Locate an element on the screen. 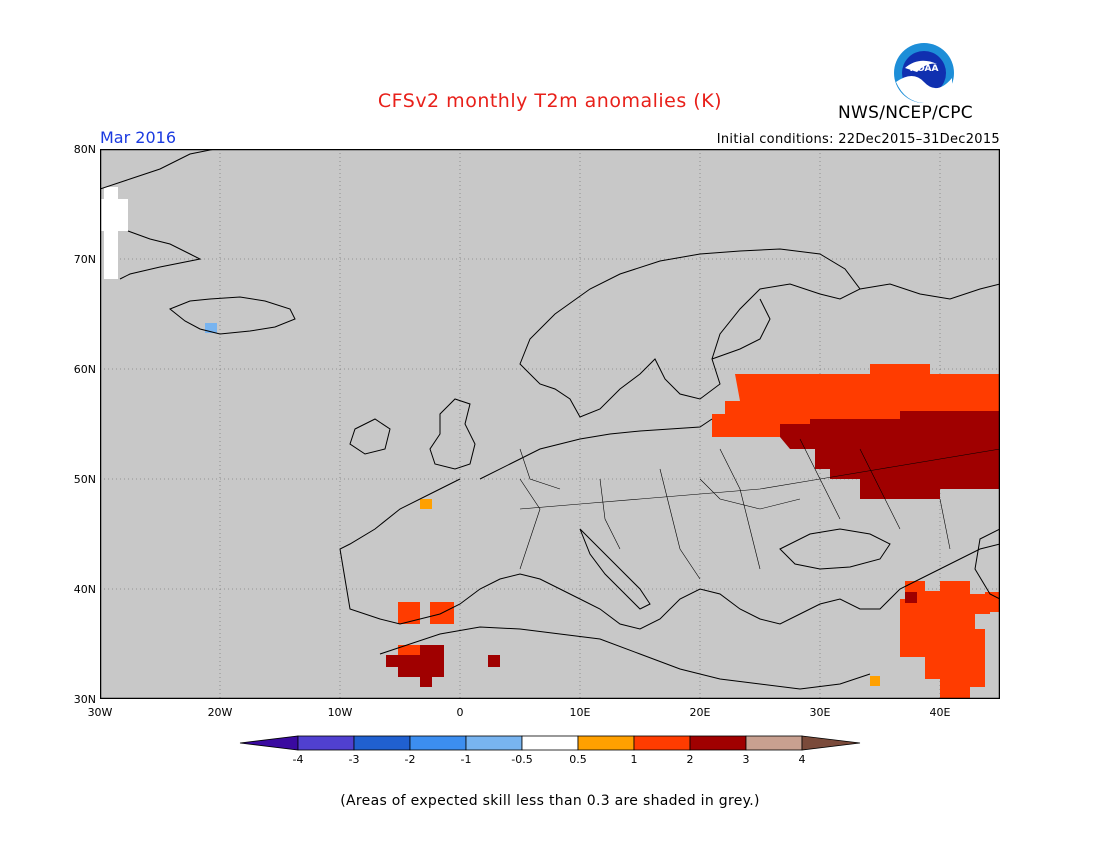 The width and height of the screenshot is (1100, 850). colorbar-label: 4 is located at coordinates (802, 759).